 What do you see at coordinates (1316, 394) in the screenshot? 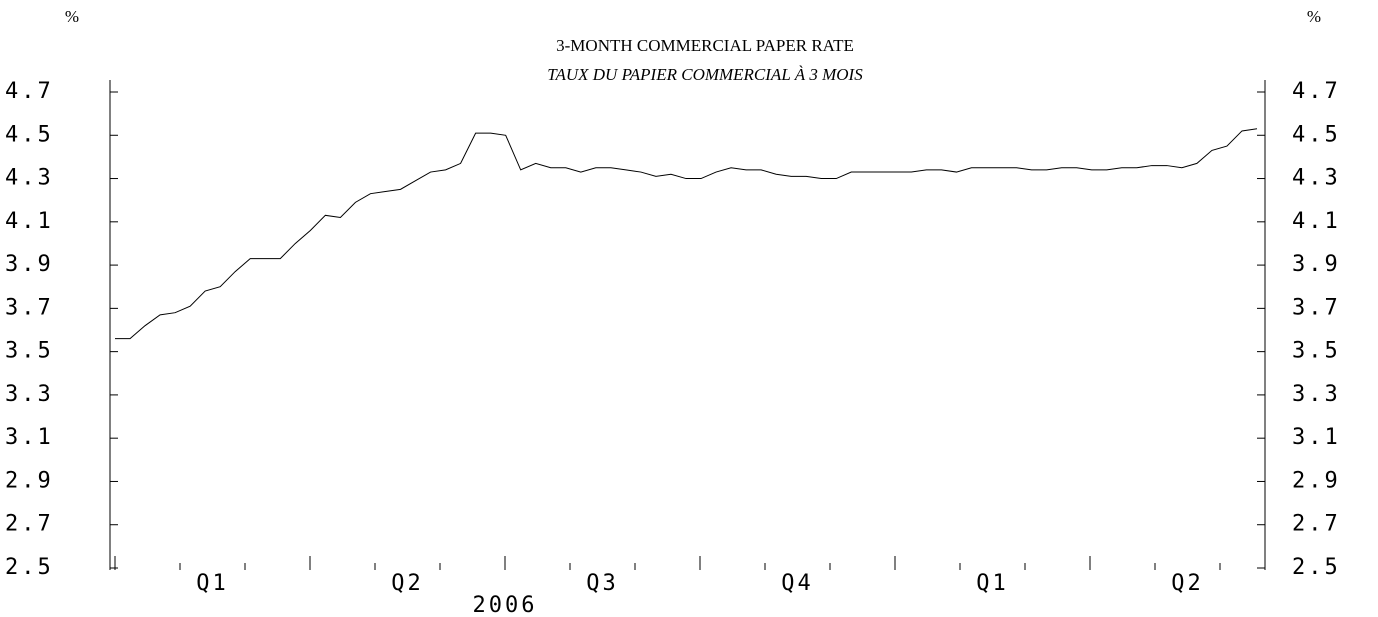
I see `y2-tick-label: 3.3` at bounding box center [1316, 394].